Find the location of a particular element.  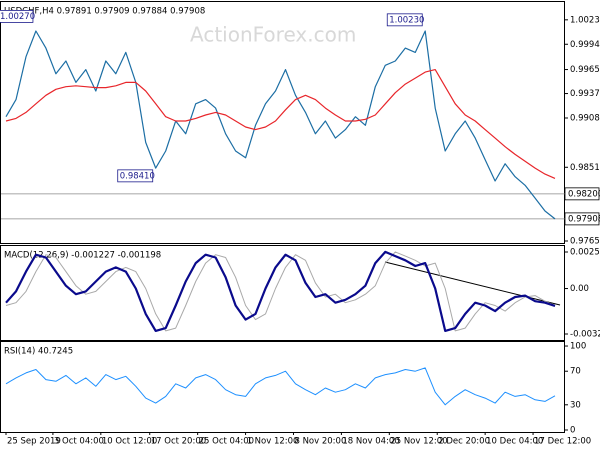

y-tick-label: 0.99085 is located at coordinates (585, 118).